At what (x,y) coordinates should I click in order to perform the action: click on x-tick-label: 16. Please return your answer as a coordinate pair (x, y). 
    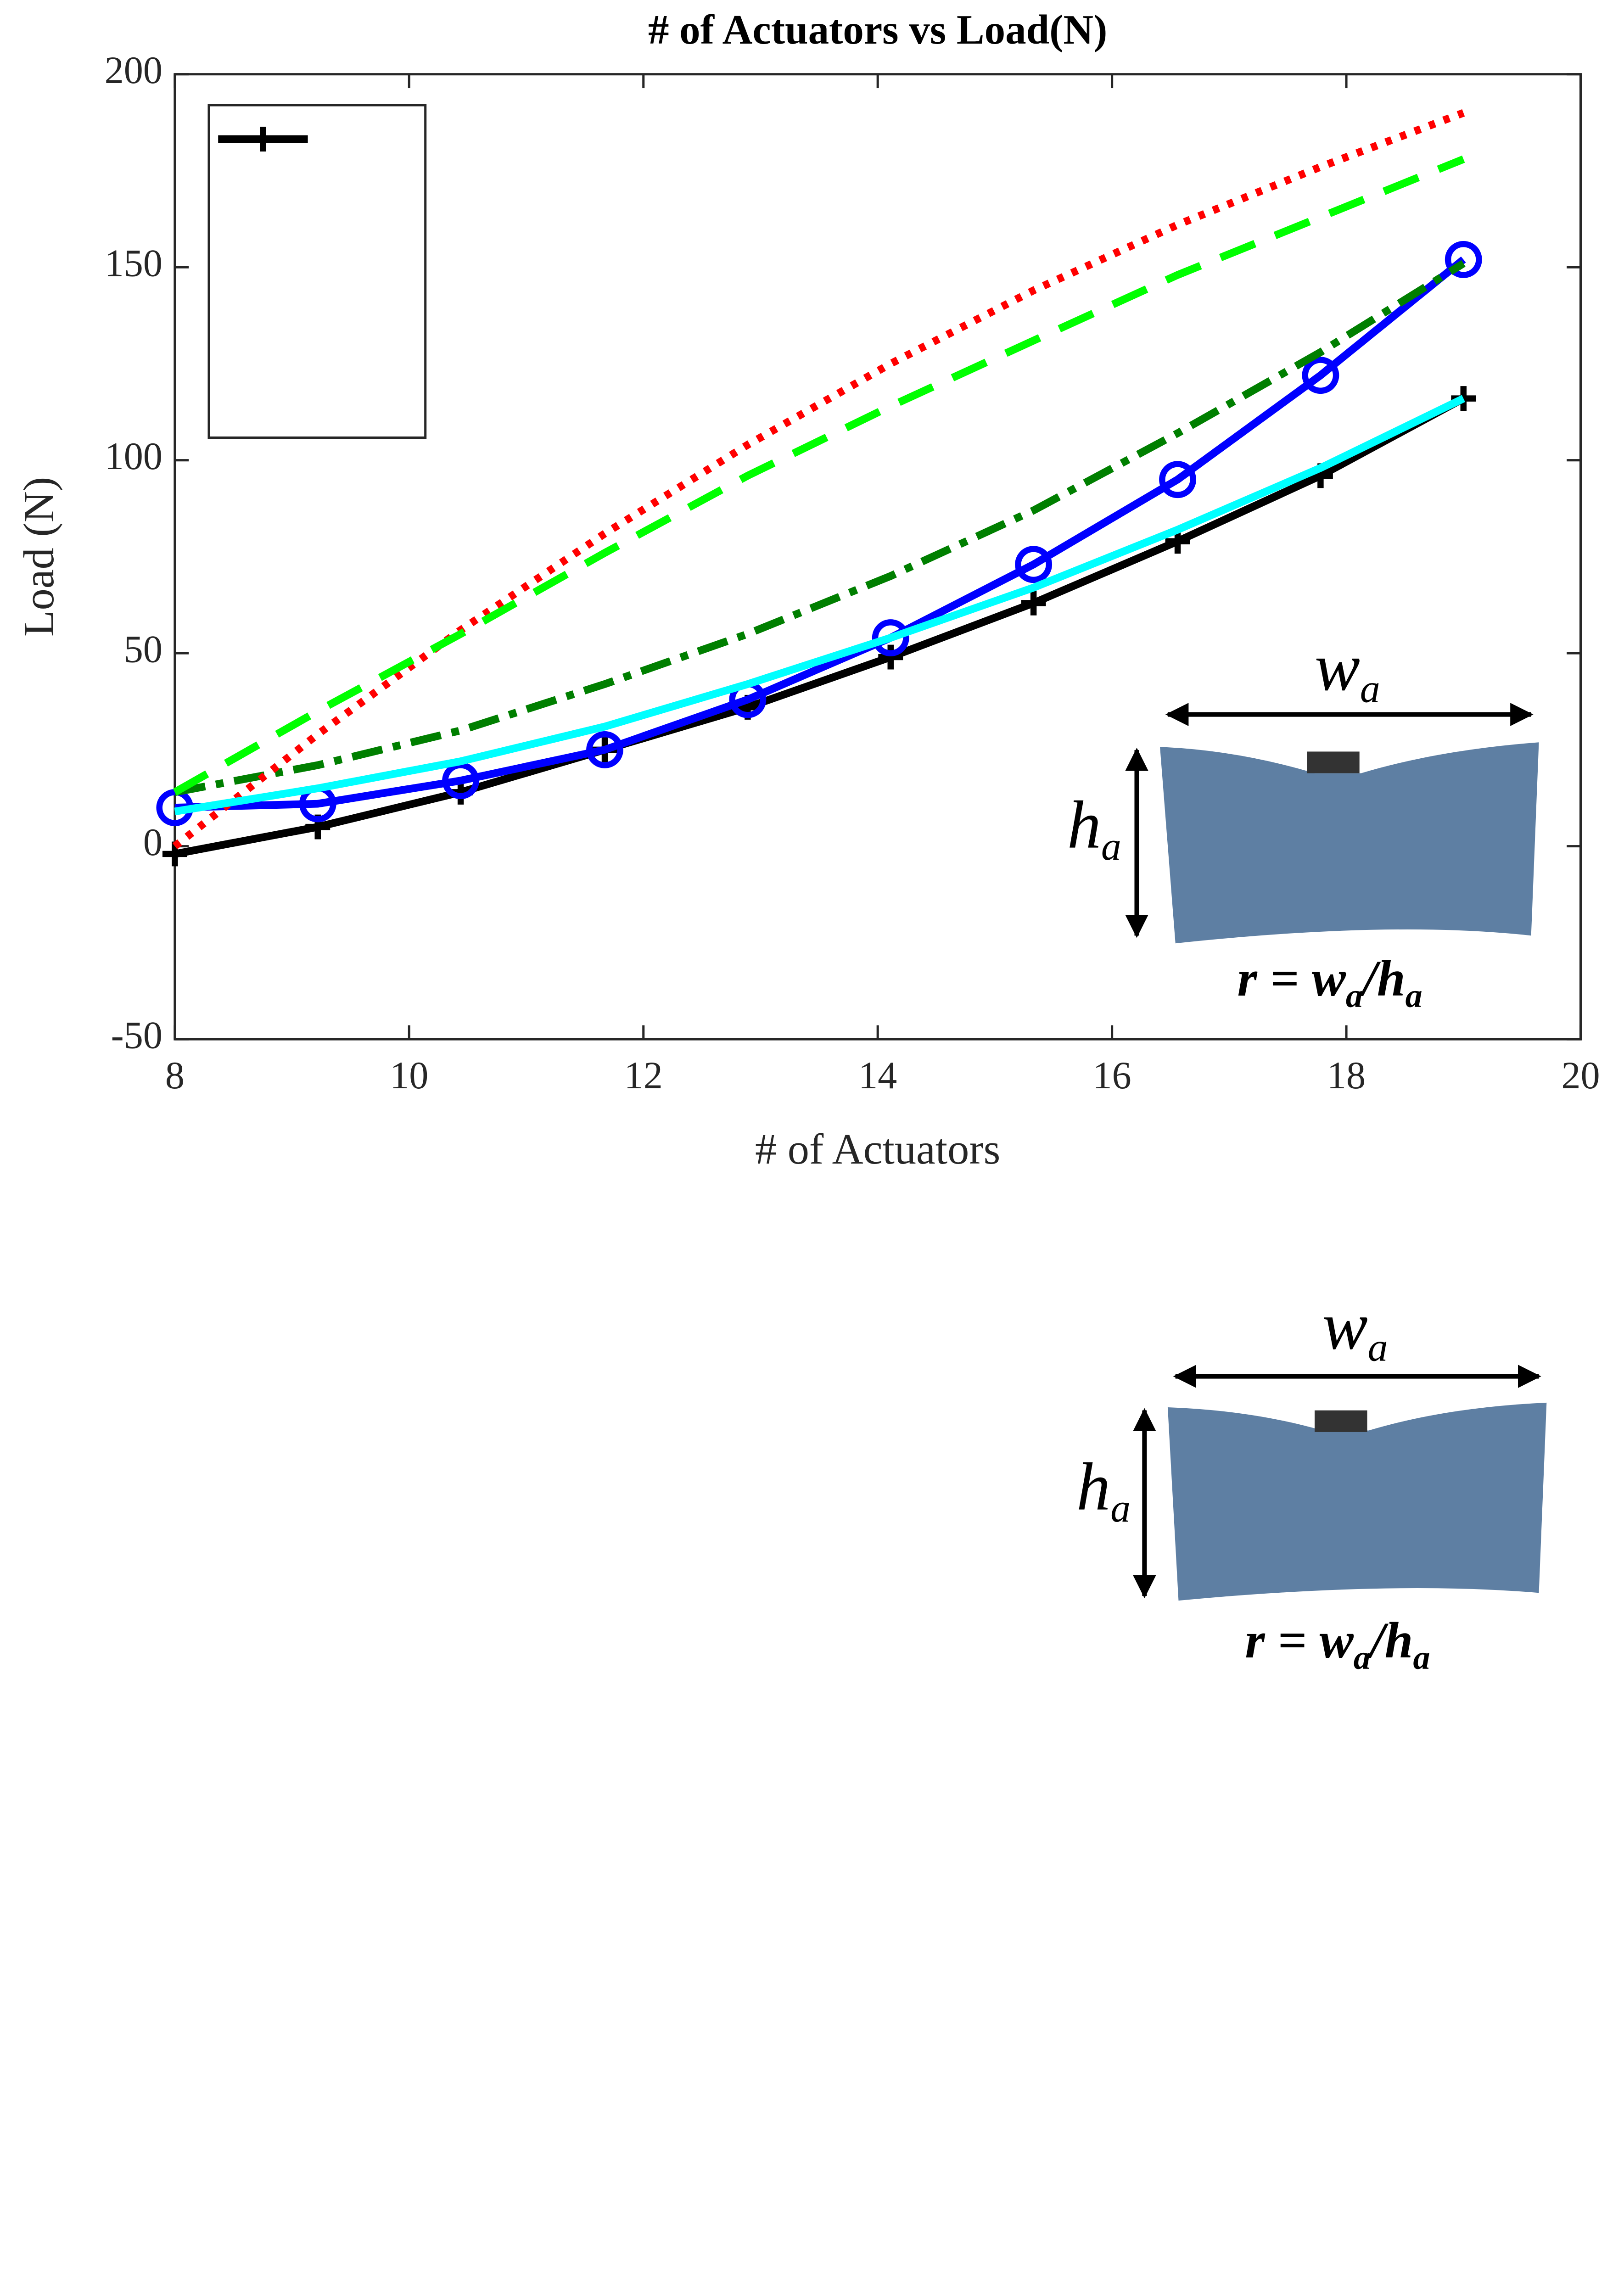
    Looking at the image, I should click on (1112, 1075).